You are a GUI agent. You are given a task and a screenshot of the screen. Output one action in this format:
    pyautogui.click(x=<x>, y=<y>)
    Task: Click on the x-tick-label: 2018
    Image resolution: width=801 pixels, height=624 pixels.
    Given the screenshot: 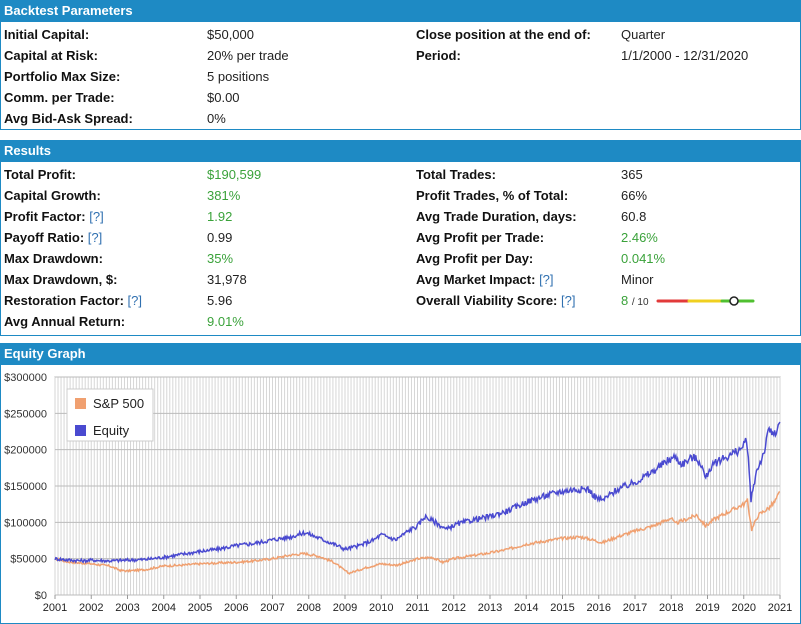 What is the action you would take?
    pyautogui.click(x=671, y=608)
    